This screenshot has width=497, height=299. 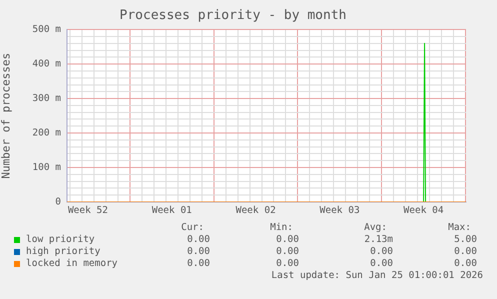 What do you see at coordinates (47, 167) in the screenshot?
I see `y-tick-label: 100 m` at bounding box center [47, 167].